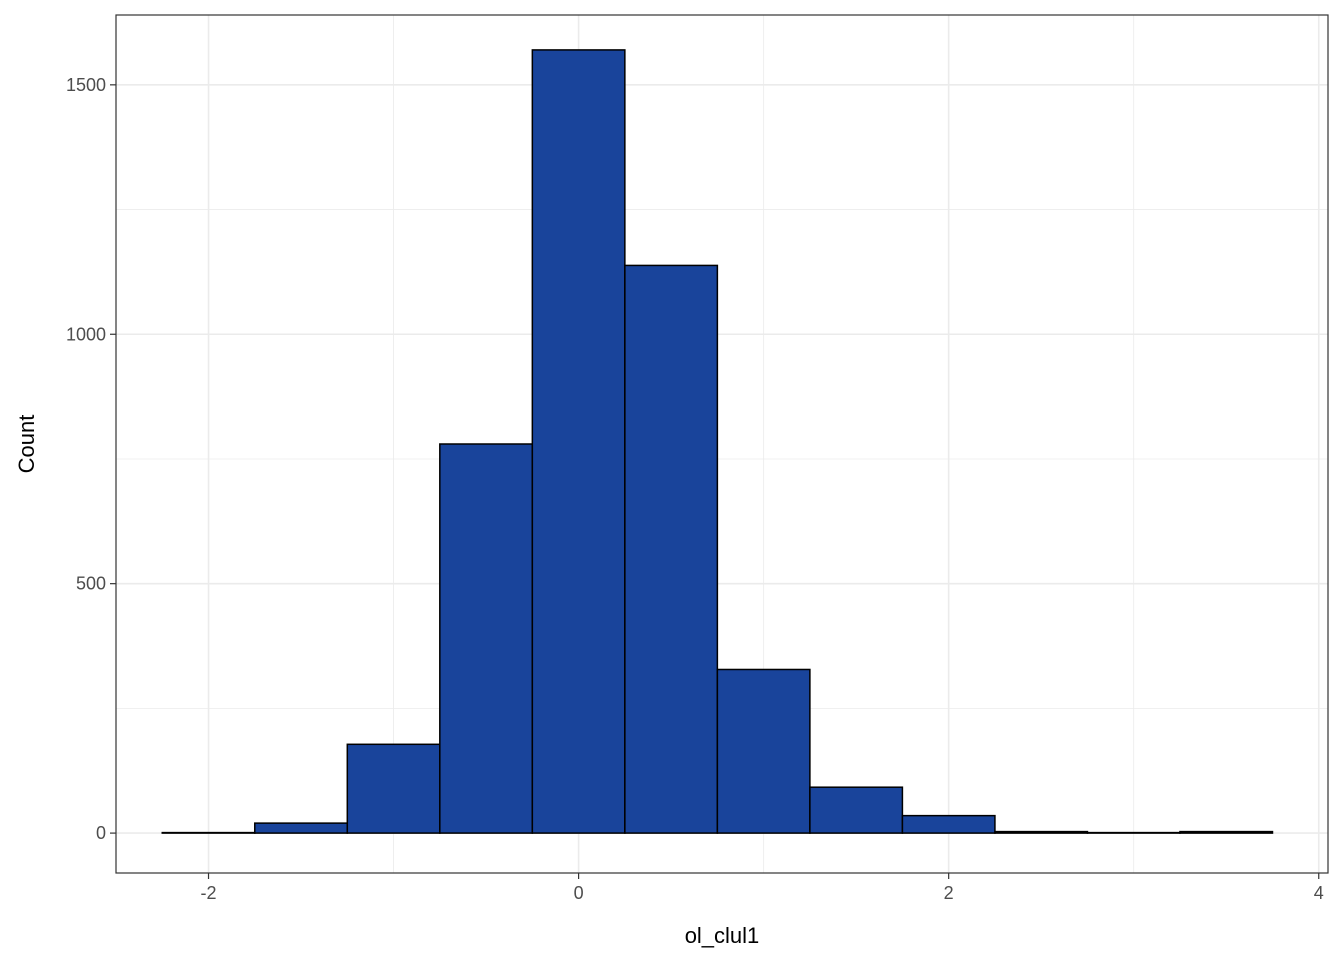 The image size is (1344, 960). What do you see at coordinates (101, 833) in the screenshot?
I see `y-tick-label: 0` at bounding box center [101, 833].